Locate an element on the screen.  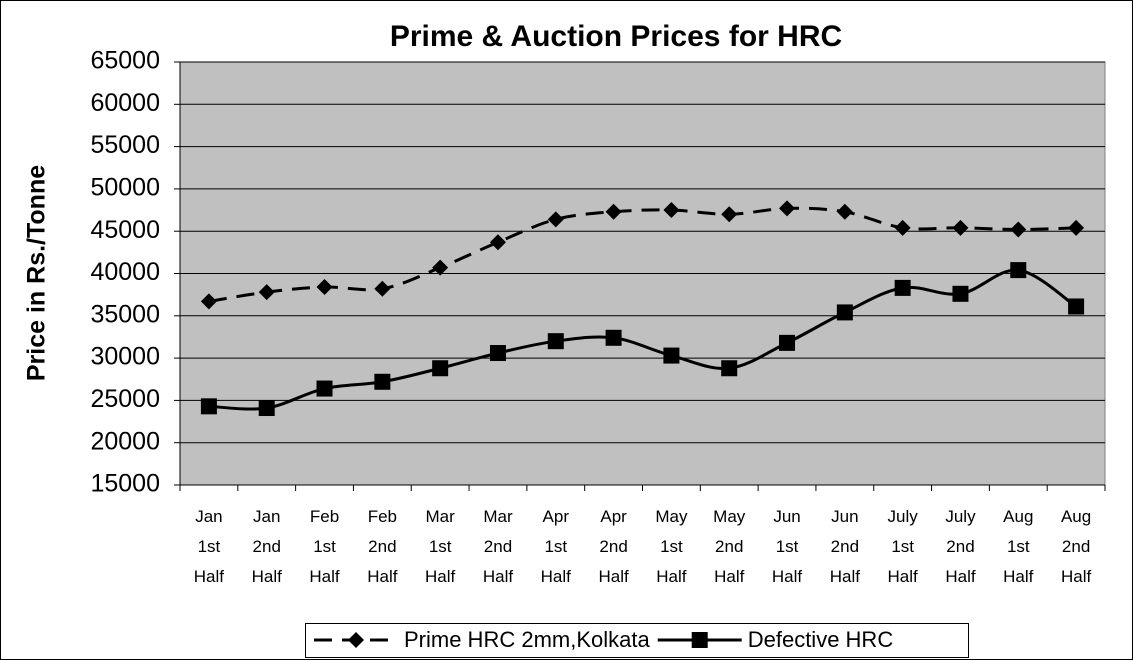
legend-box is located at coordinates (637, 640).